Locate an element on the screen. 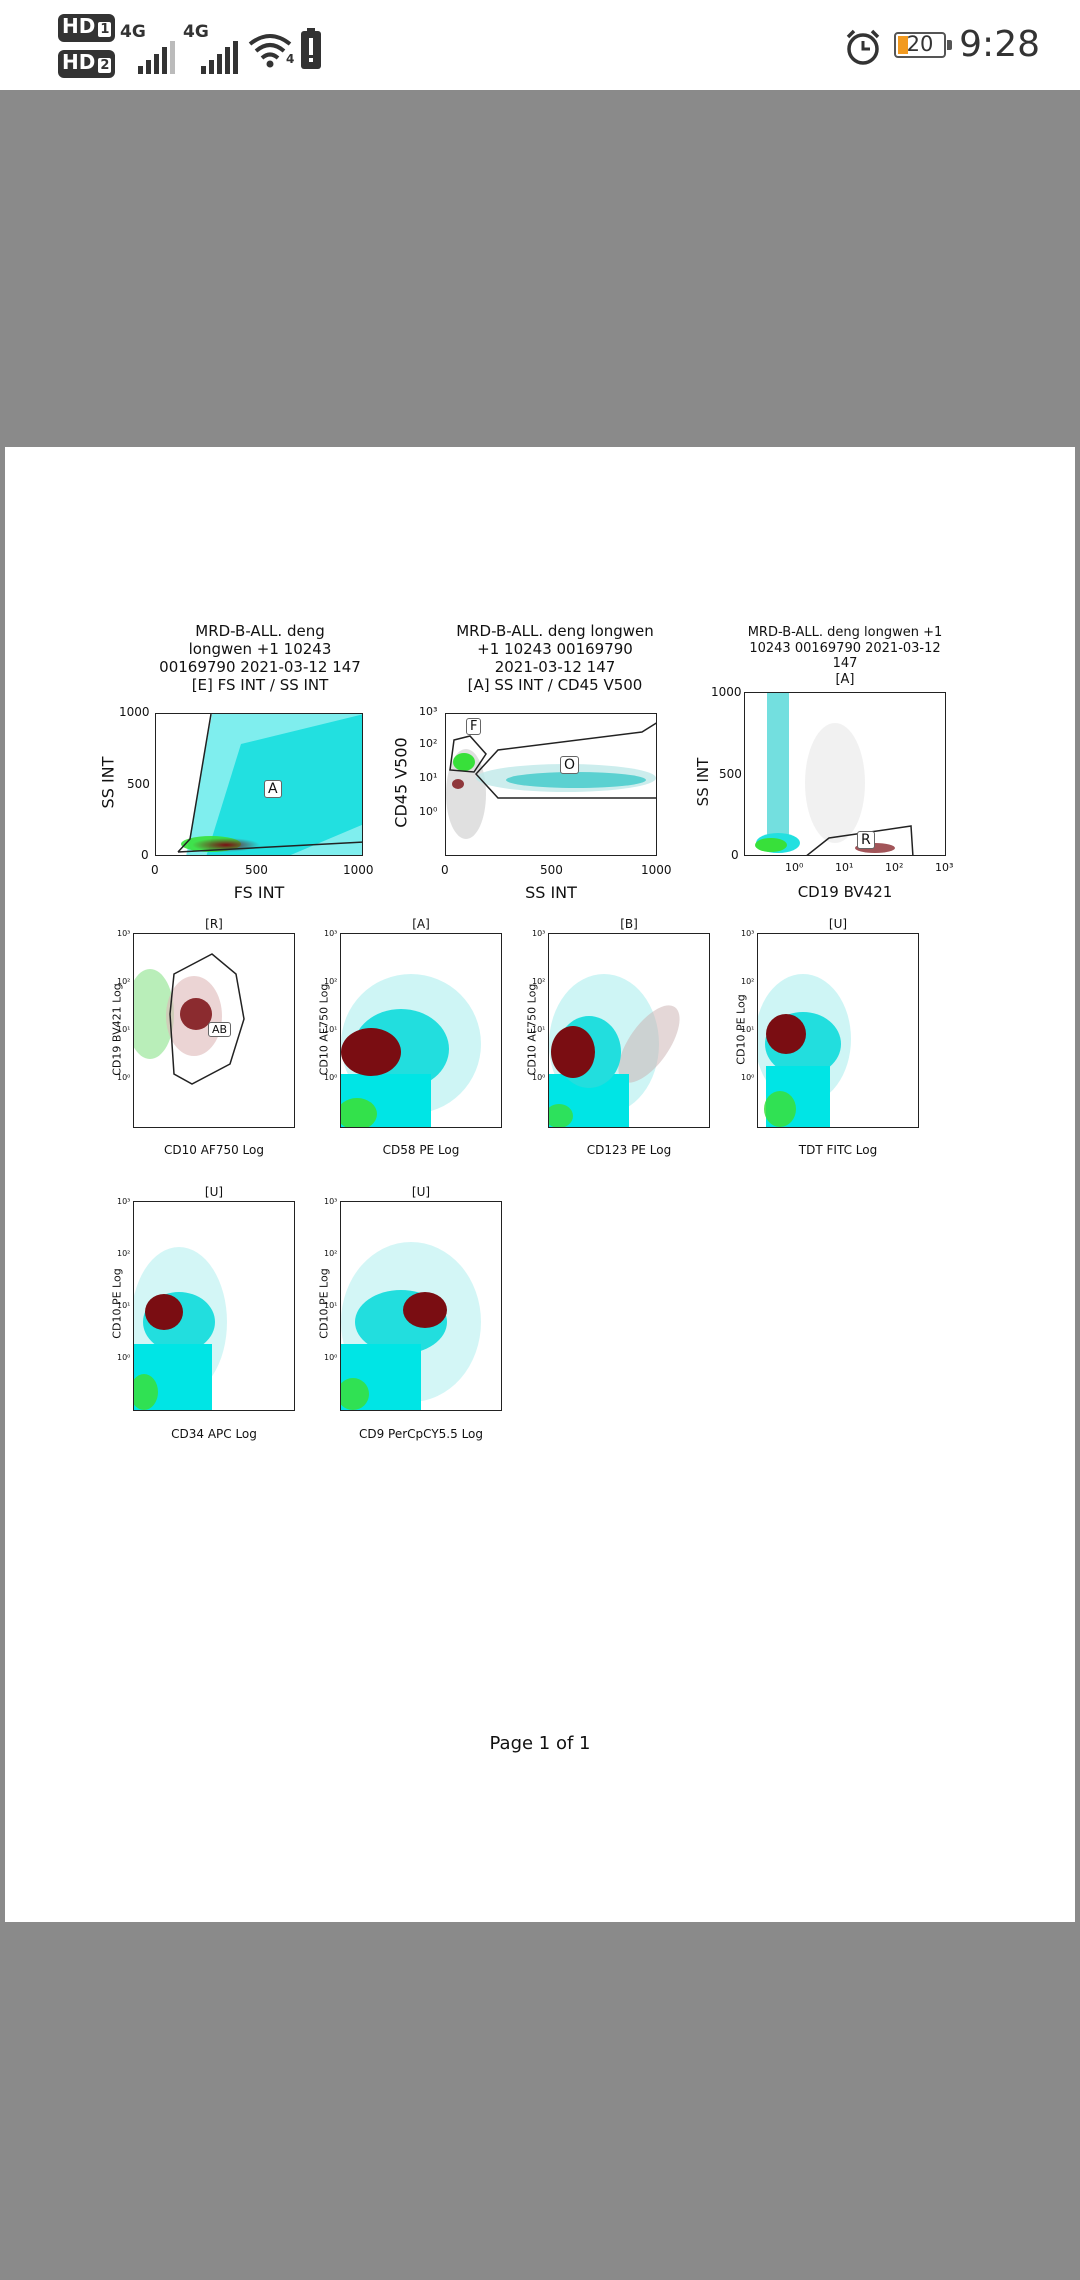 The height and width of the screenshot is (2280, 1080). gate-label: A is located at coordinates (273, 789).